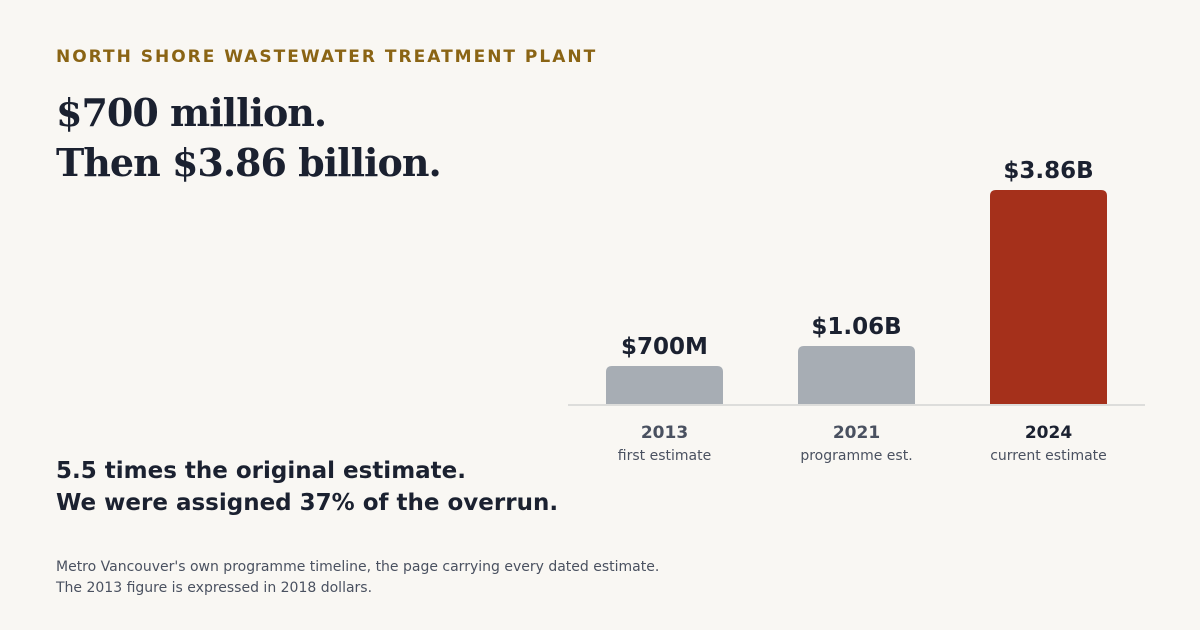 Image resolution: width=1200 pixels, height=630 pixels. I want to click on takeaway-line-2: We were assigned 37% of the overrun., so click(307, 503).